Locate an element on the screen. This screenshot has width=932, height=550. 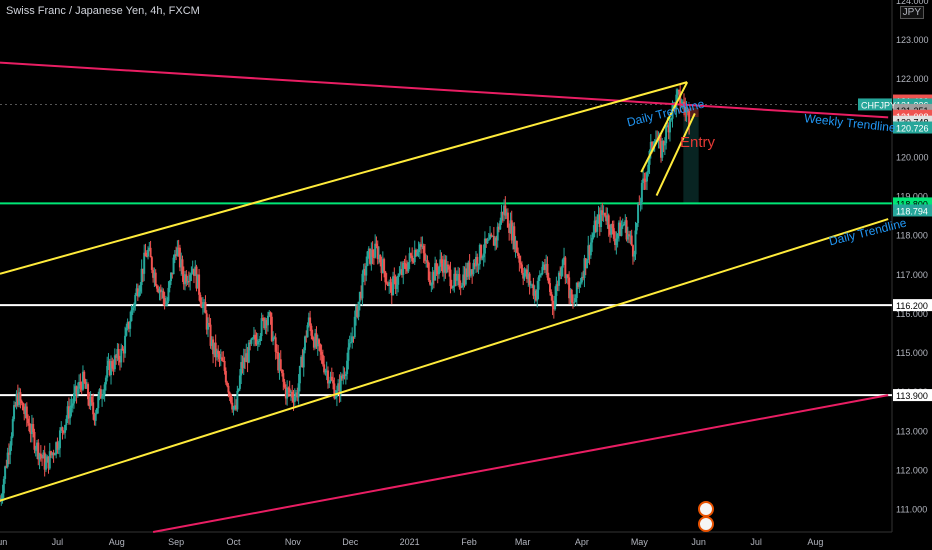
y-tick-label: 112.000 is located at coordinates (912, 470).